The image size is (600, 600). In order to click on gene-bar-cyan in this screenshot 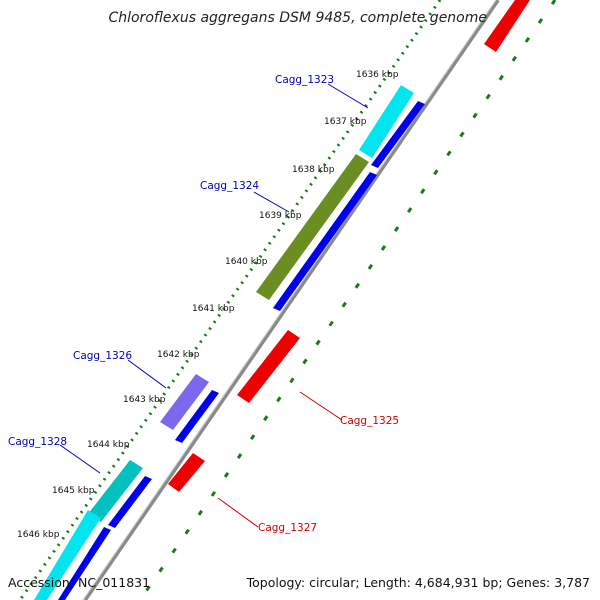, I will do `click(67, 555)`.